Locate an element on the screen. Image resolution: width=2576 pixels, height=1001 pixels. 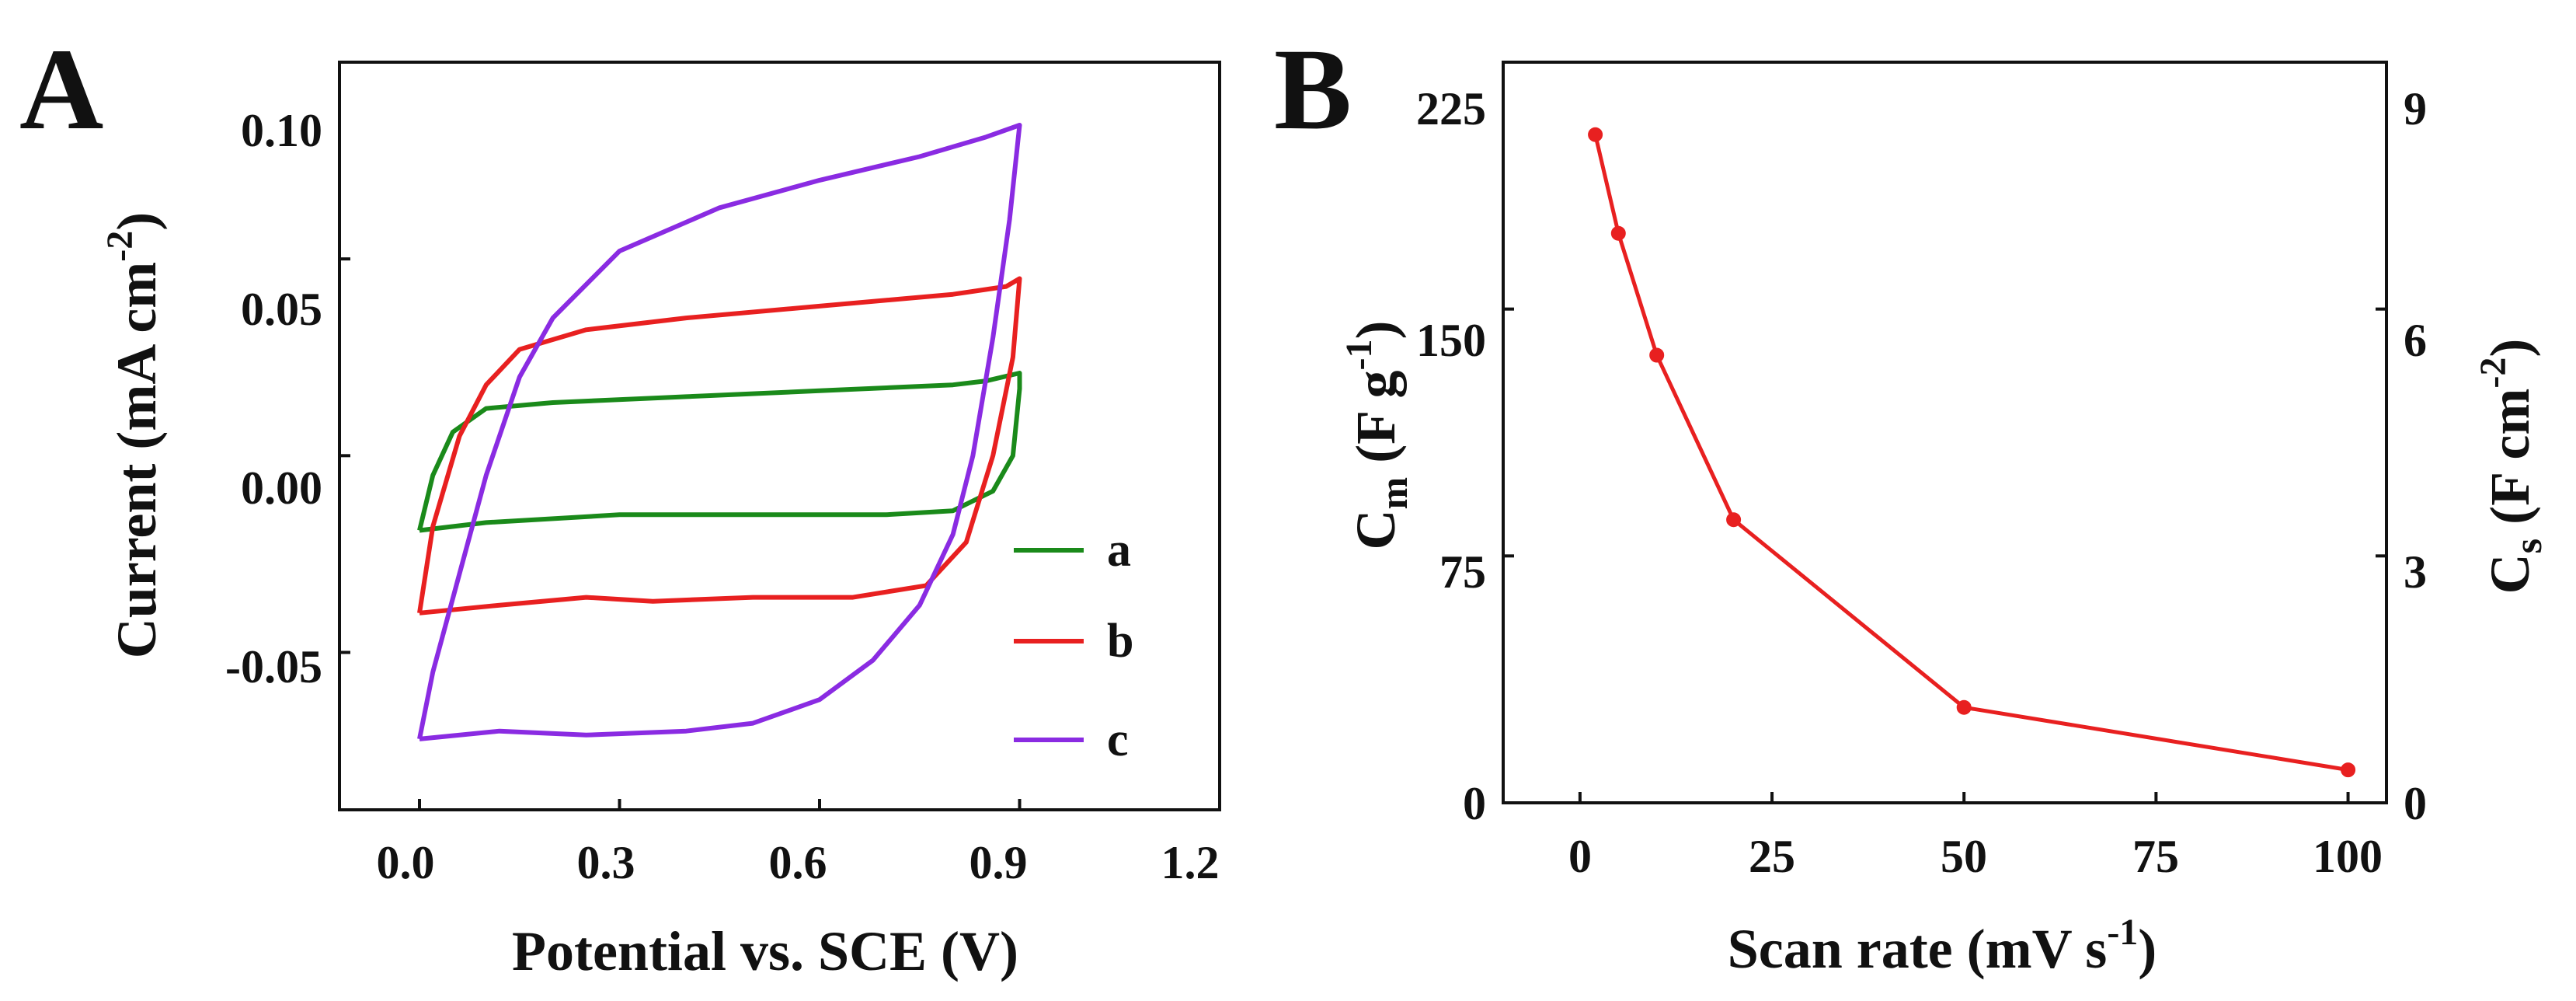
panel-b-ylabel-left-rest: (F g is located at coordinates (1376, 424).